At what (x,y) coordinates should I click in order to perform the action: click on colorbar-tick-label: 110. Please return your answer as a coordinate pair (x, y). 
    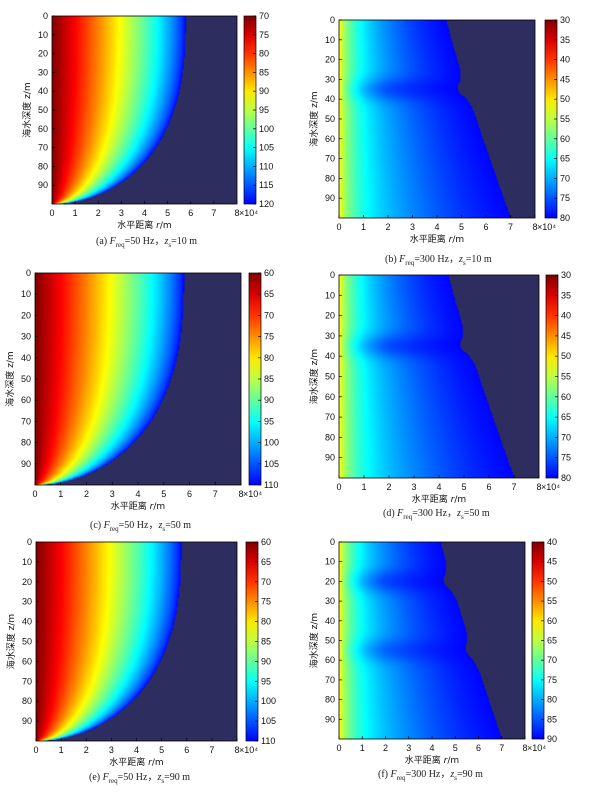
    Looking at the image, I should click on (266, 166).